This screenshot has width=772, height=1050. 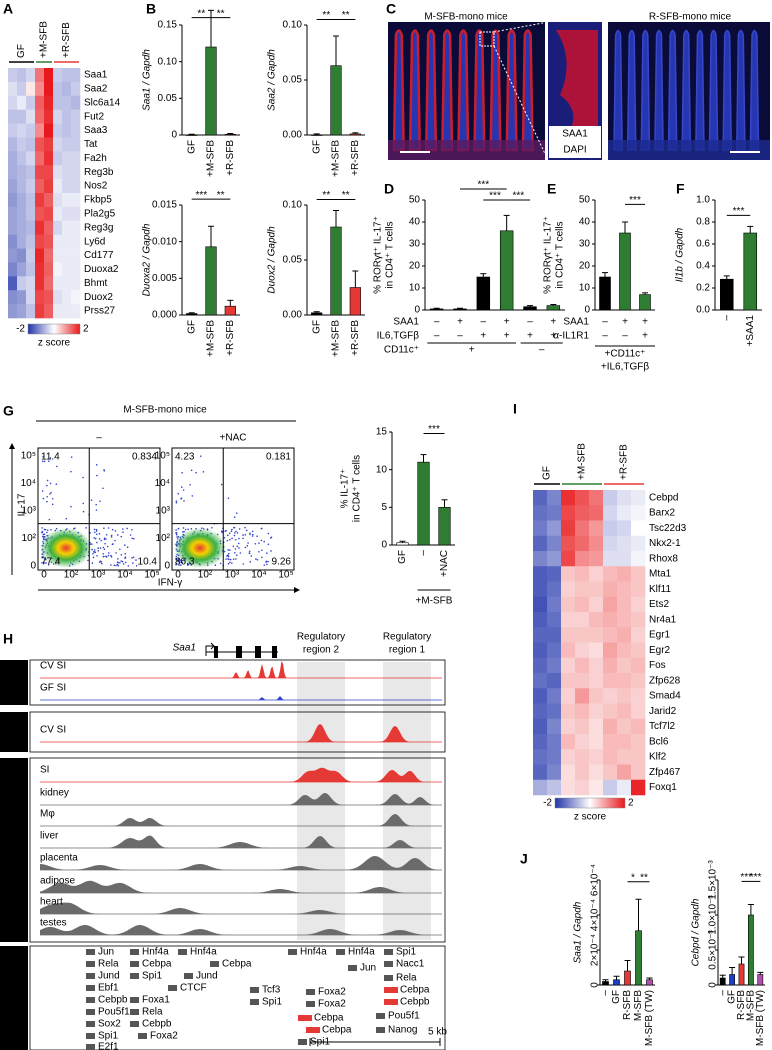 I want to click on section-label: RNA-seq, so click(x=15, y=682).